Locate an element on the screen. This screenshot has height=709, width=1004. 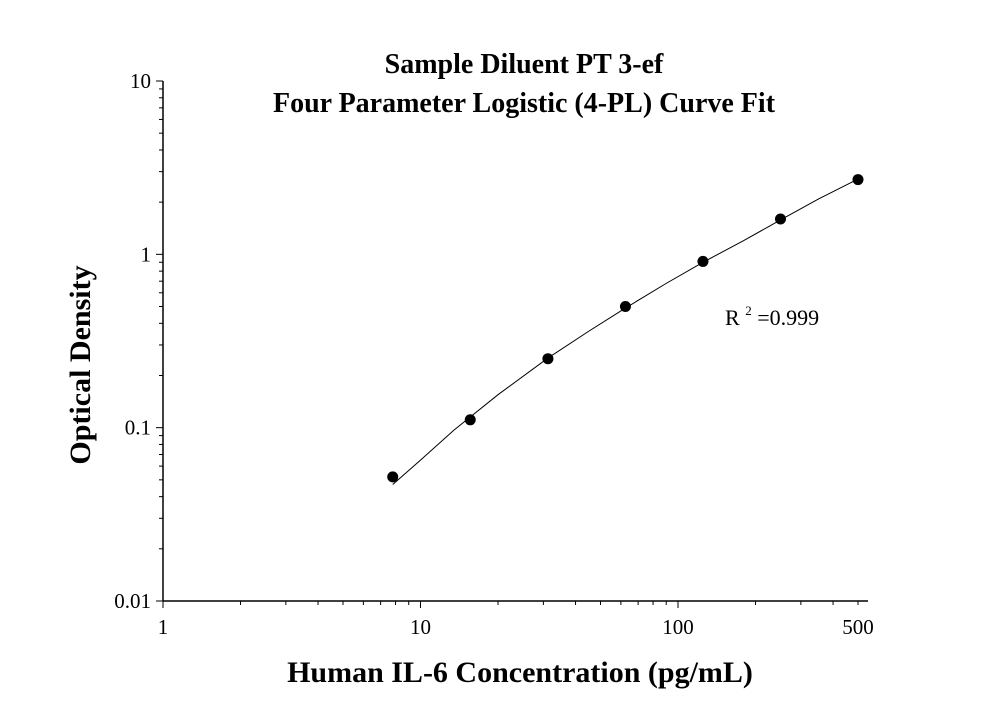
x-tick-label: 100 is located at coordinates (678, 627).